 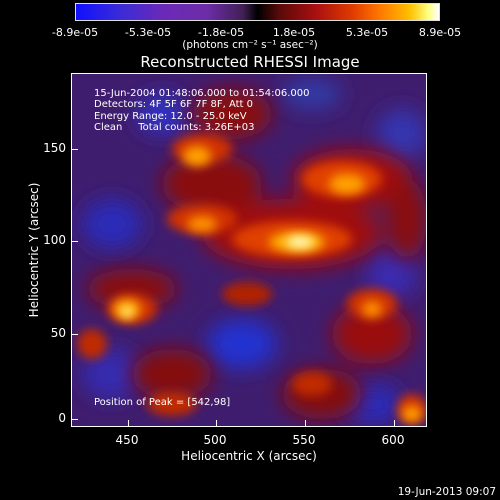 What do you see at coordinates (221, 32) in the screenshot?
I see `colorbar-label: -1.8e-05` at bounding box center [221, 32].